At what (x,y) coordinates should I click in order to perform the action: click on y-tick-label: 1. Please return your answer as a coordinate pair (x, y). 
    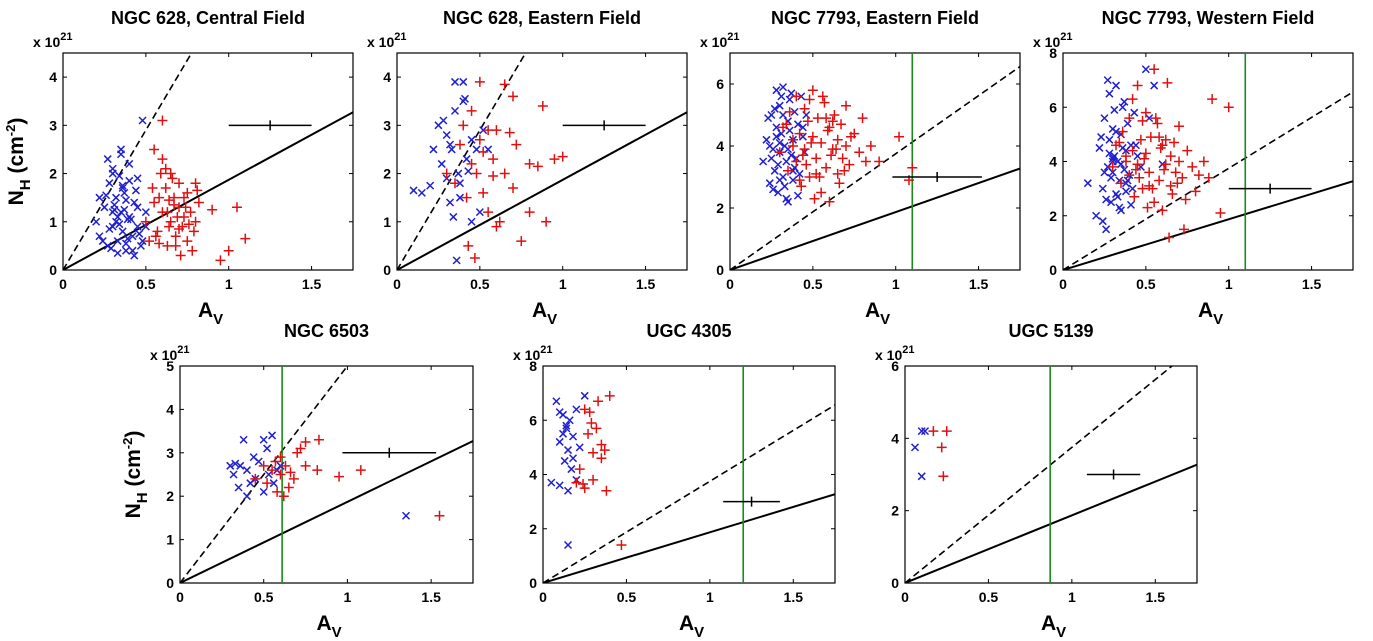
    Looking at the image, I should click on (53, 222).